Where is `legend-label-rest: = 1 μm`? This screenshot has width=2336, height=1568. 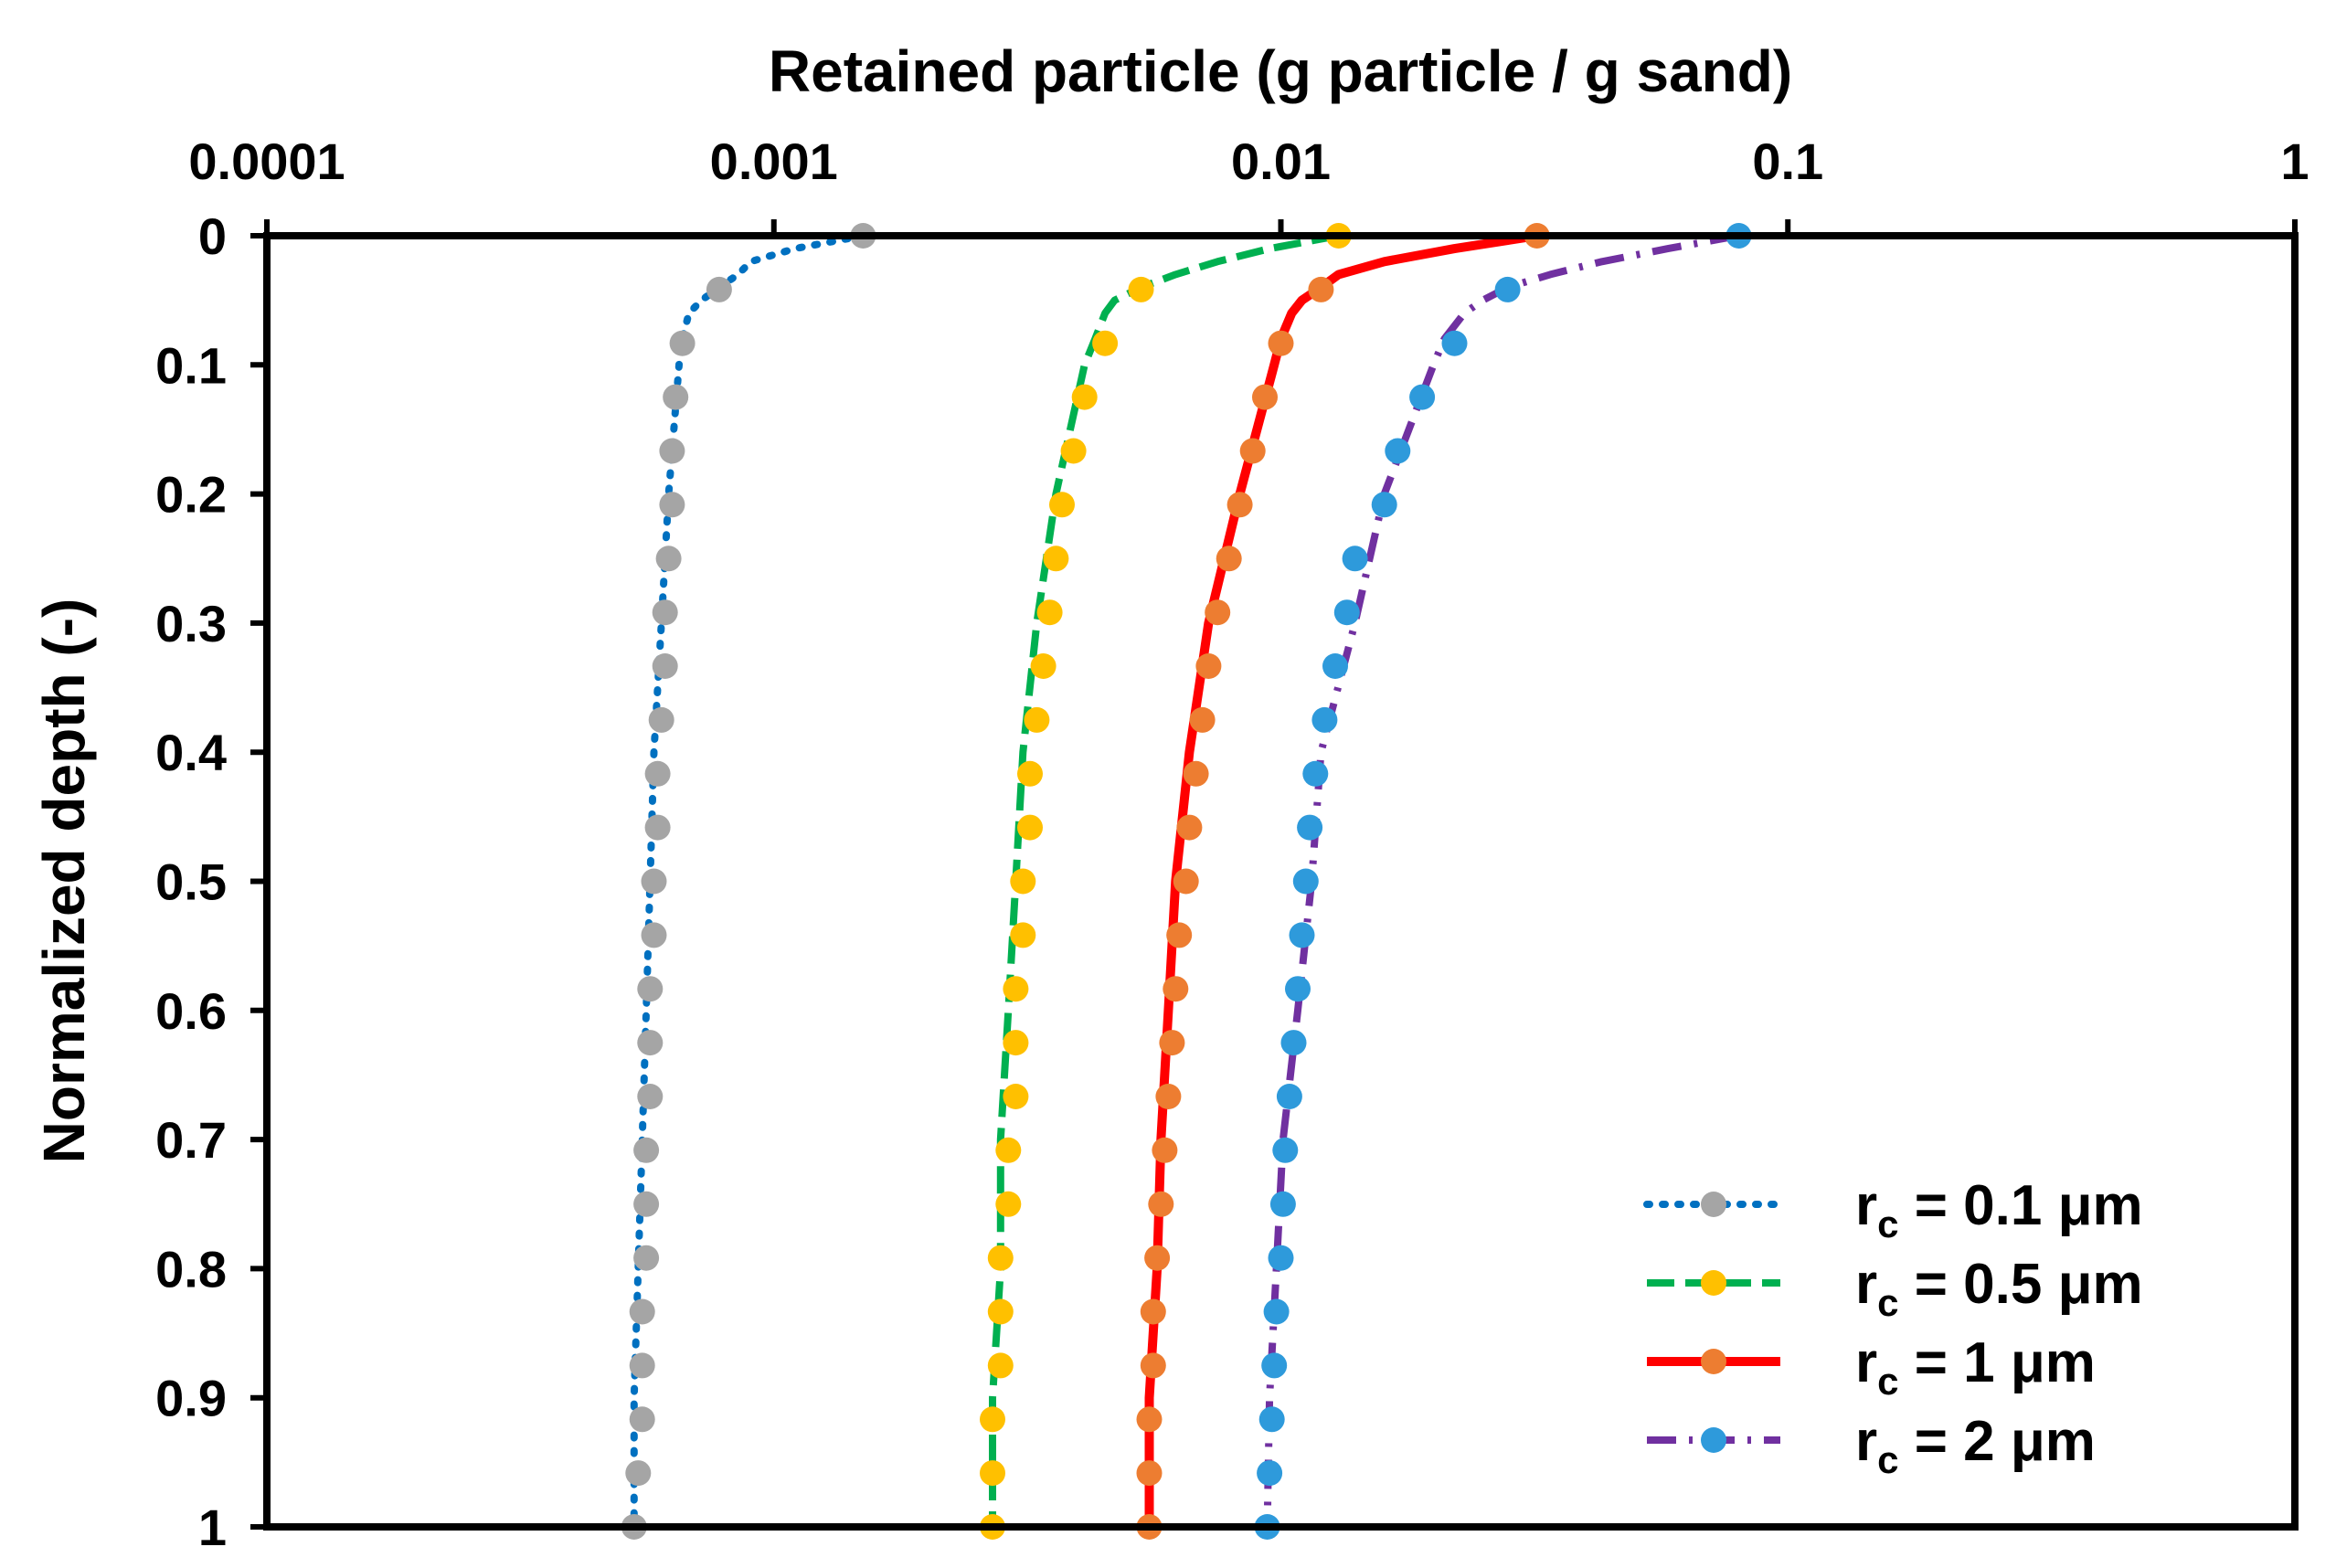 legend-label-rest: = 1 μm is located at coordinates (1997, 1363).